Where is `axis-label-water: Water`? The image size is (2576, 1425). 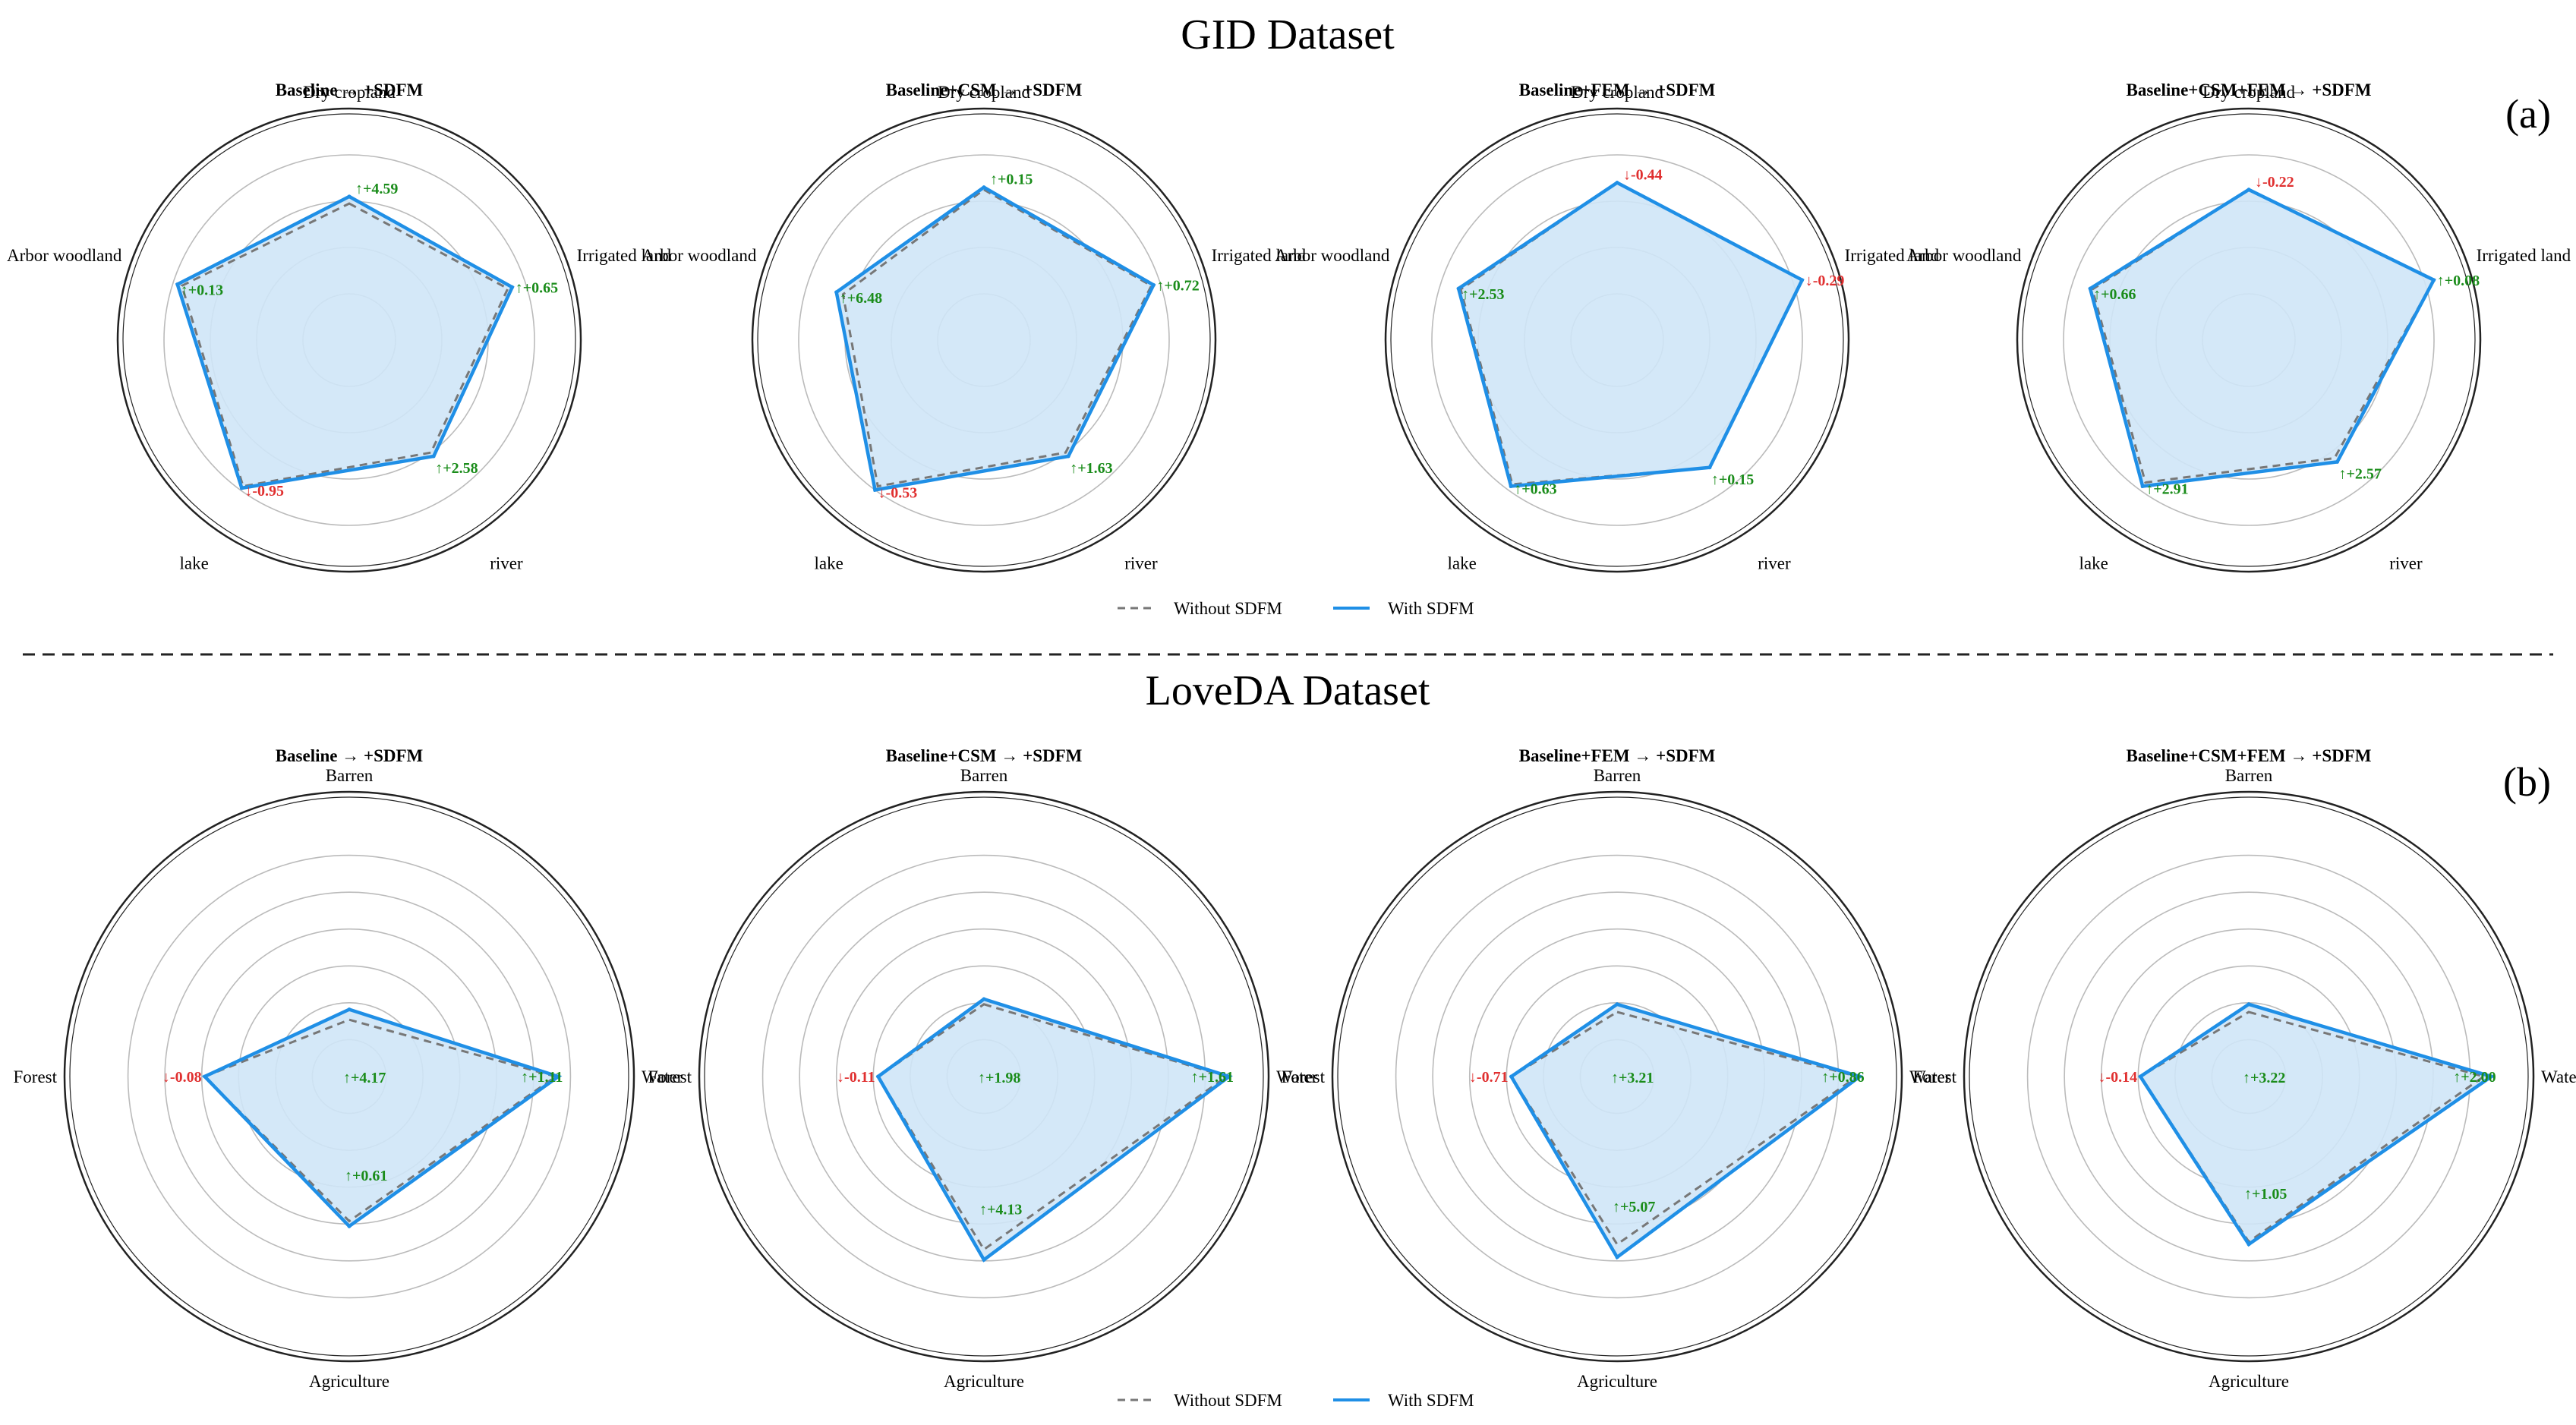
axis-label-water: Water is located at coordinates (1930, 1076).